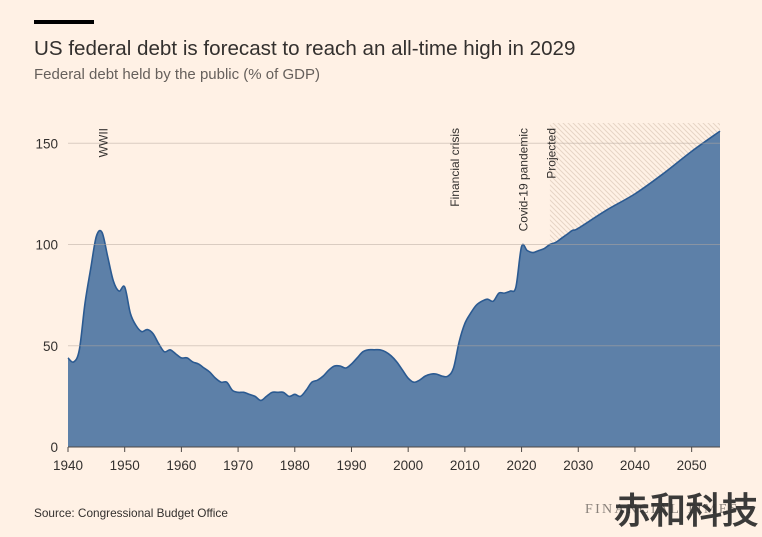  Describe the element at coordinates (351, 465) in the screenshot. I see `x-tick-label: 1990` at that location.